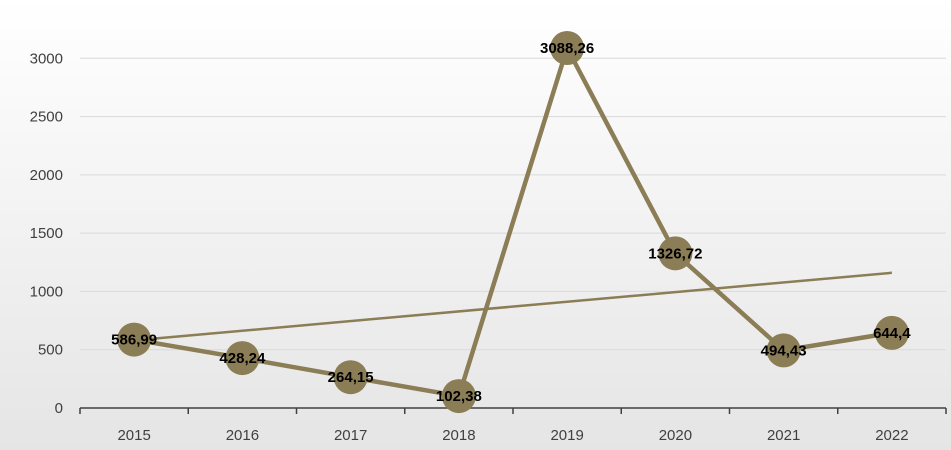  What do you see at coordinates (783, 435) in the screenshot?
I see `x-tick-label-2021: 2021` at bounding box center [783, 435].